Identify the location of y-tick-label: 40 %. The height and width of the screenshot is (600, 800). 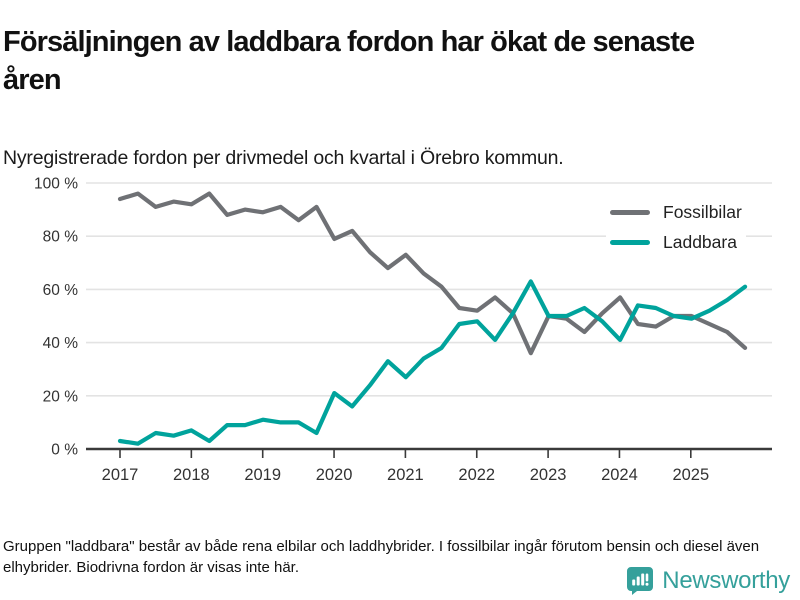
(61, 343).